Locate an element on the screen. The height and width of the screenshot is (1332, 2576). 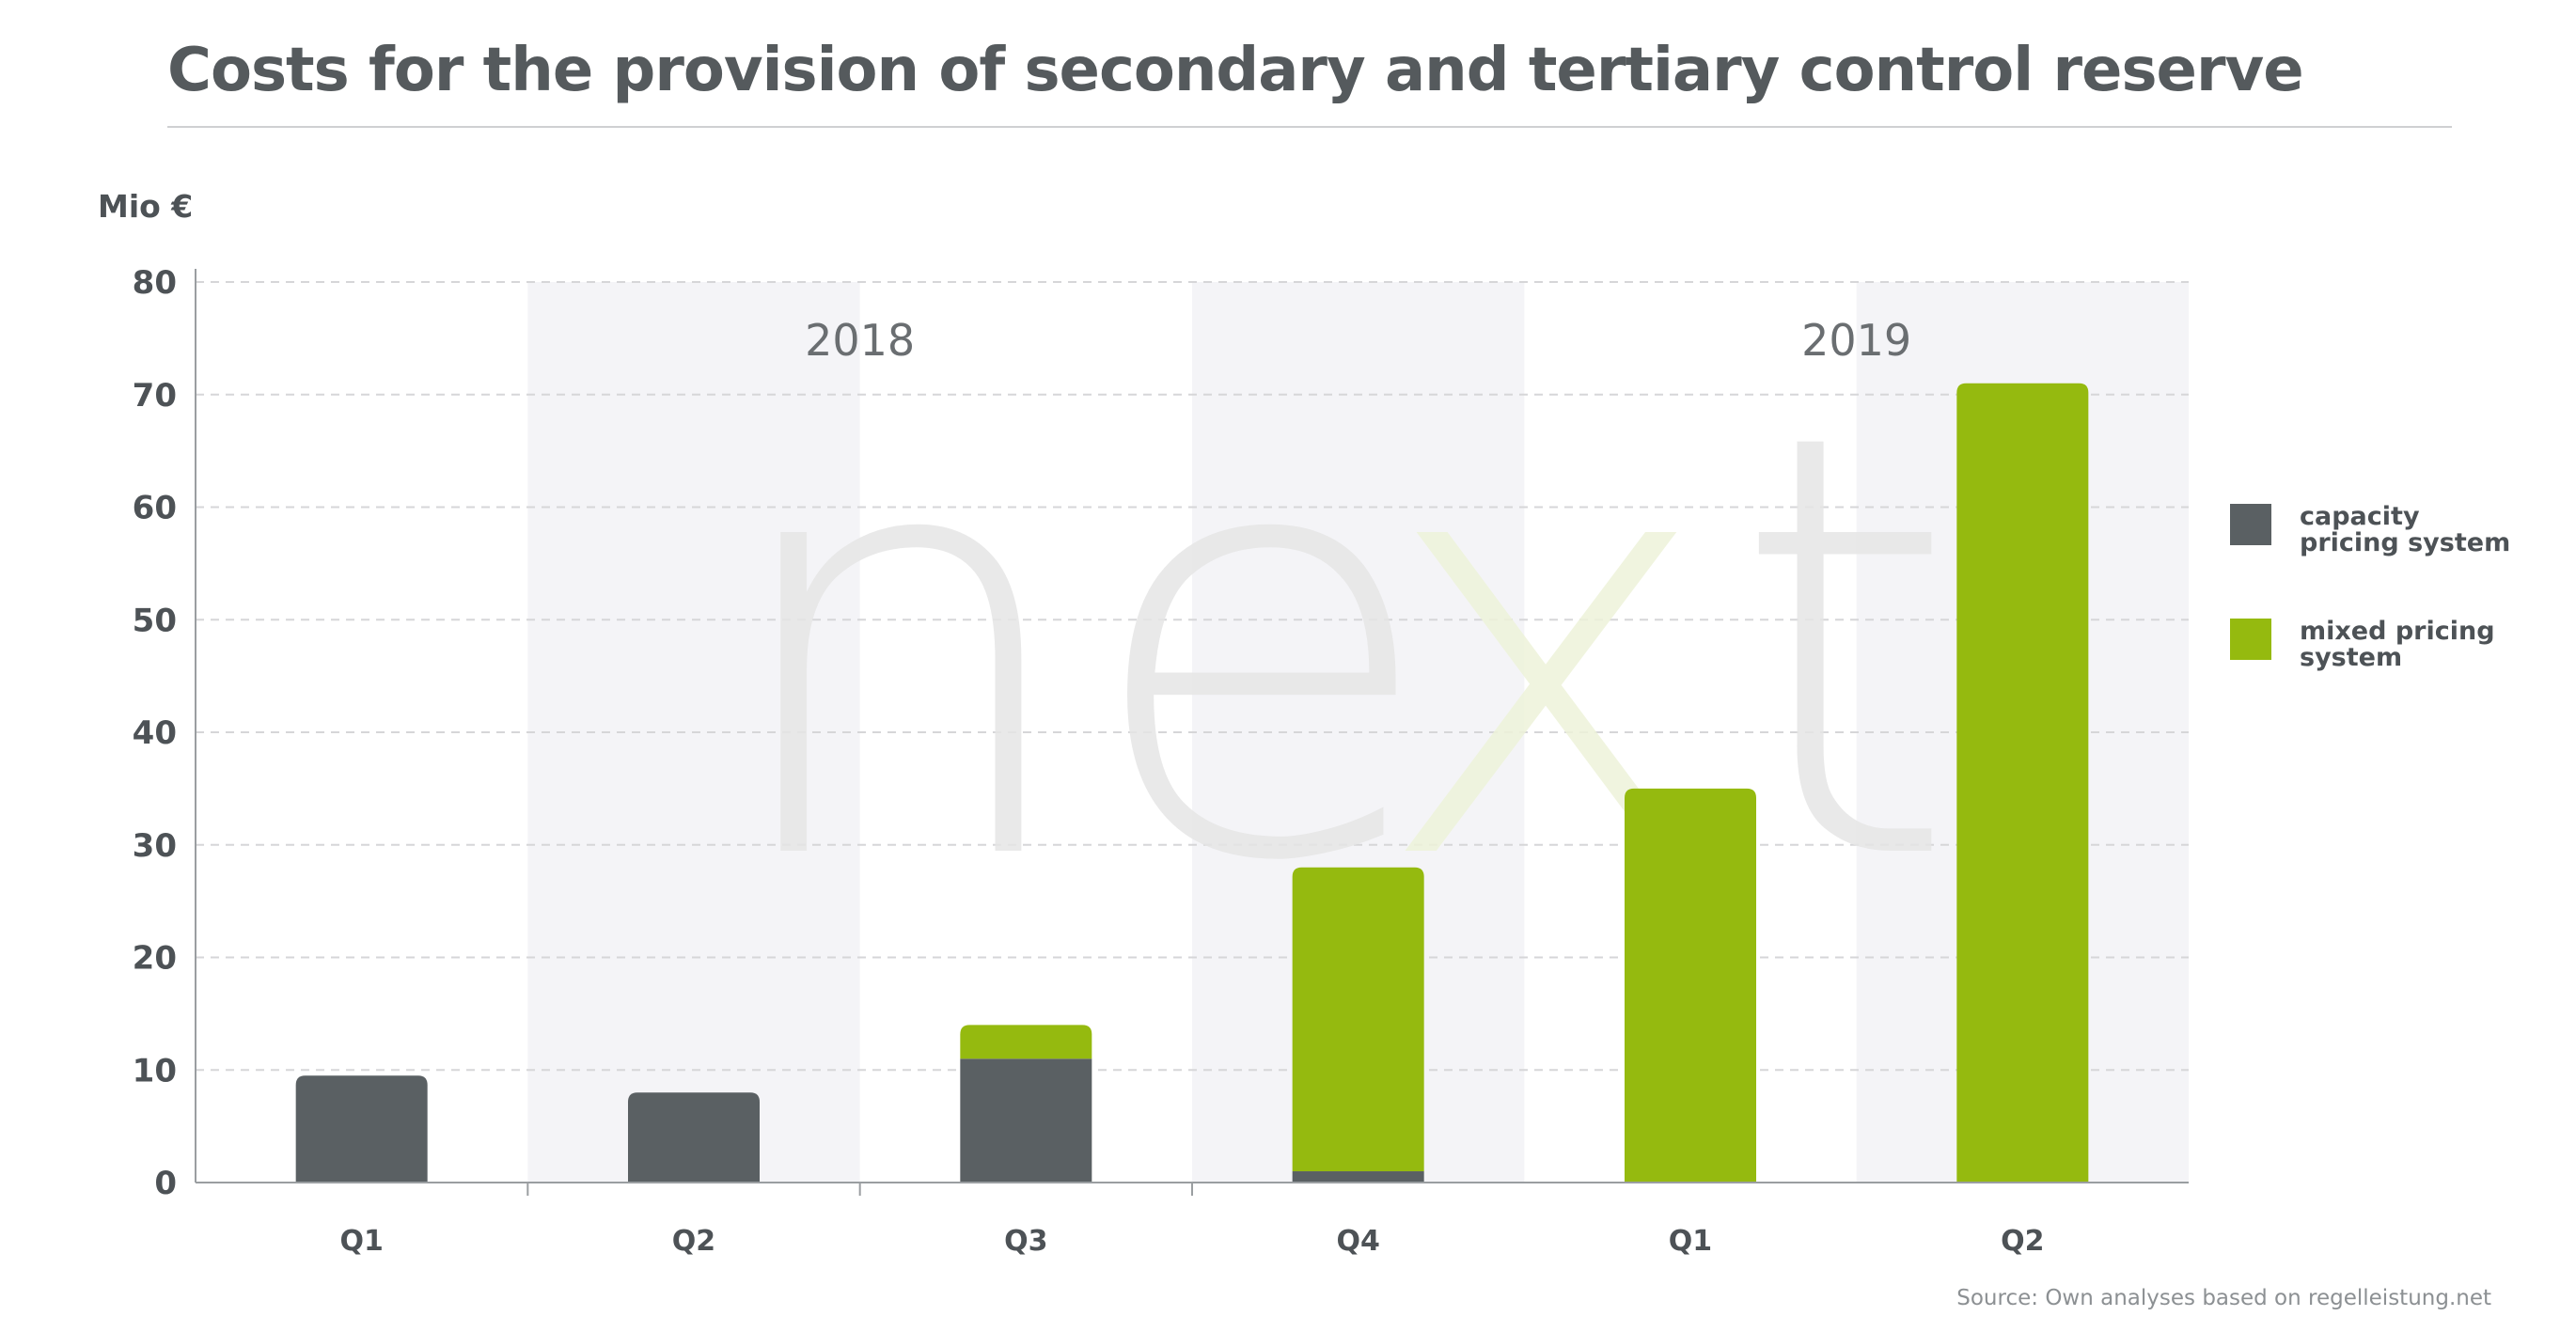
legend-swatch-mixed is located at coordinates (2250, 639).